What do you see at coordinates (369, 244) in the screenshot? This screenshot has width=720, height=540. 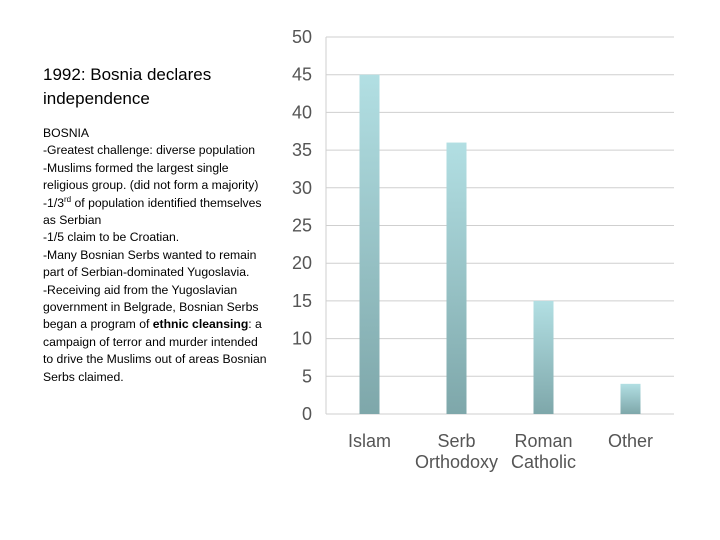 I see `bar-islam` at bounding box center [369, 244].